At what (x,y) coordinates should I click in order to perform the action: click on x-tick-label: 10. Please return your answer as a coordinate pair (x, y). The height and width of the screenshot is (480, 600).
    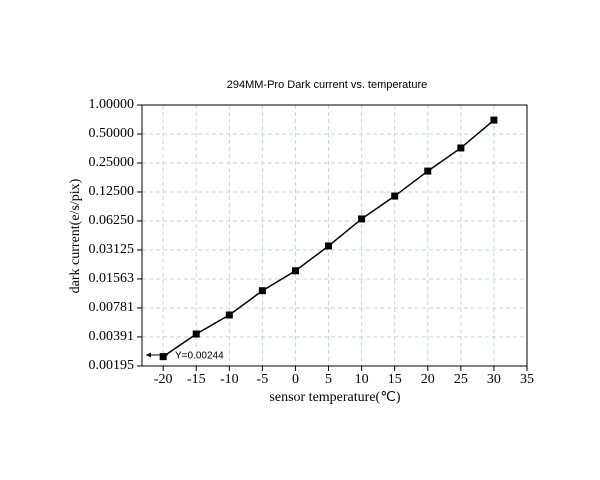
    Looking at the image, I should click on (362, 379).